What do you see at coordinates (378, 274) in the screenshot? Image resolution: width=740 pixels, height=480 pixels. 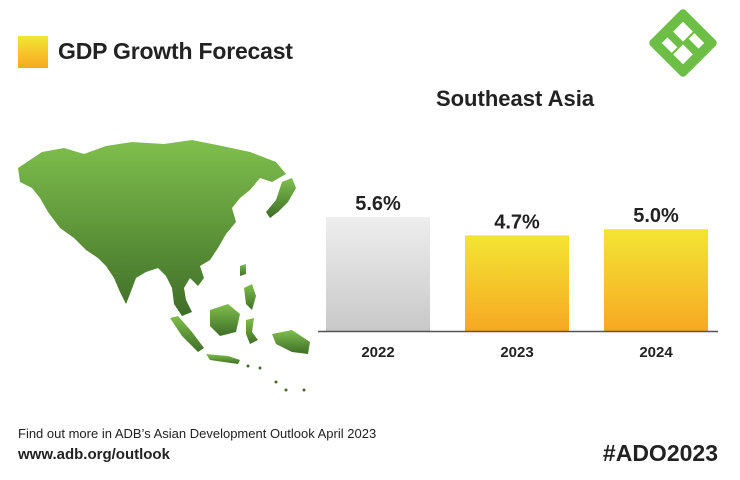 I see `bar-2022` at bounding box center [378, 274].